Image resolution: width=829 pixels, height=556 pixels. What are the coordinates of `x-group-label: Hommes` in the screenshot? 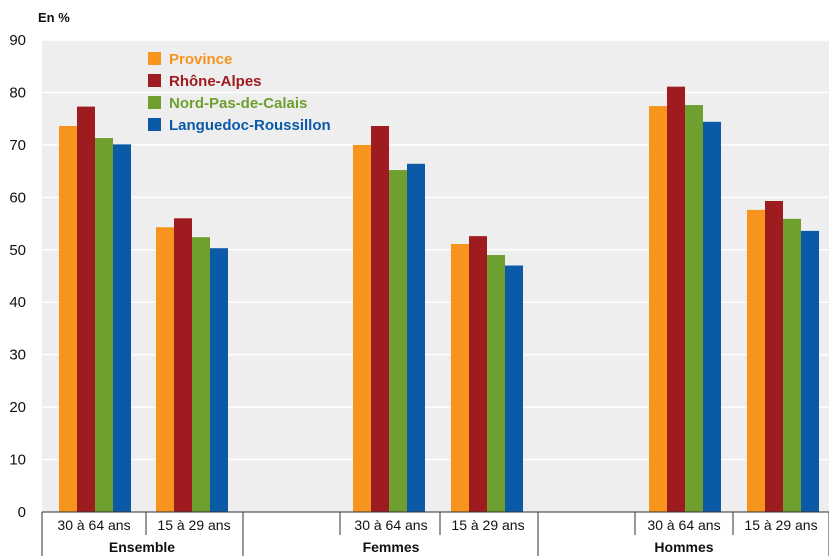 It's located at (683, 547).